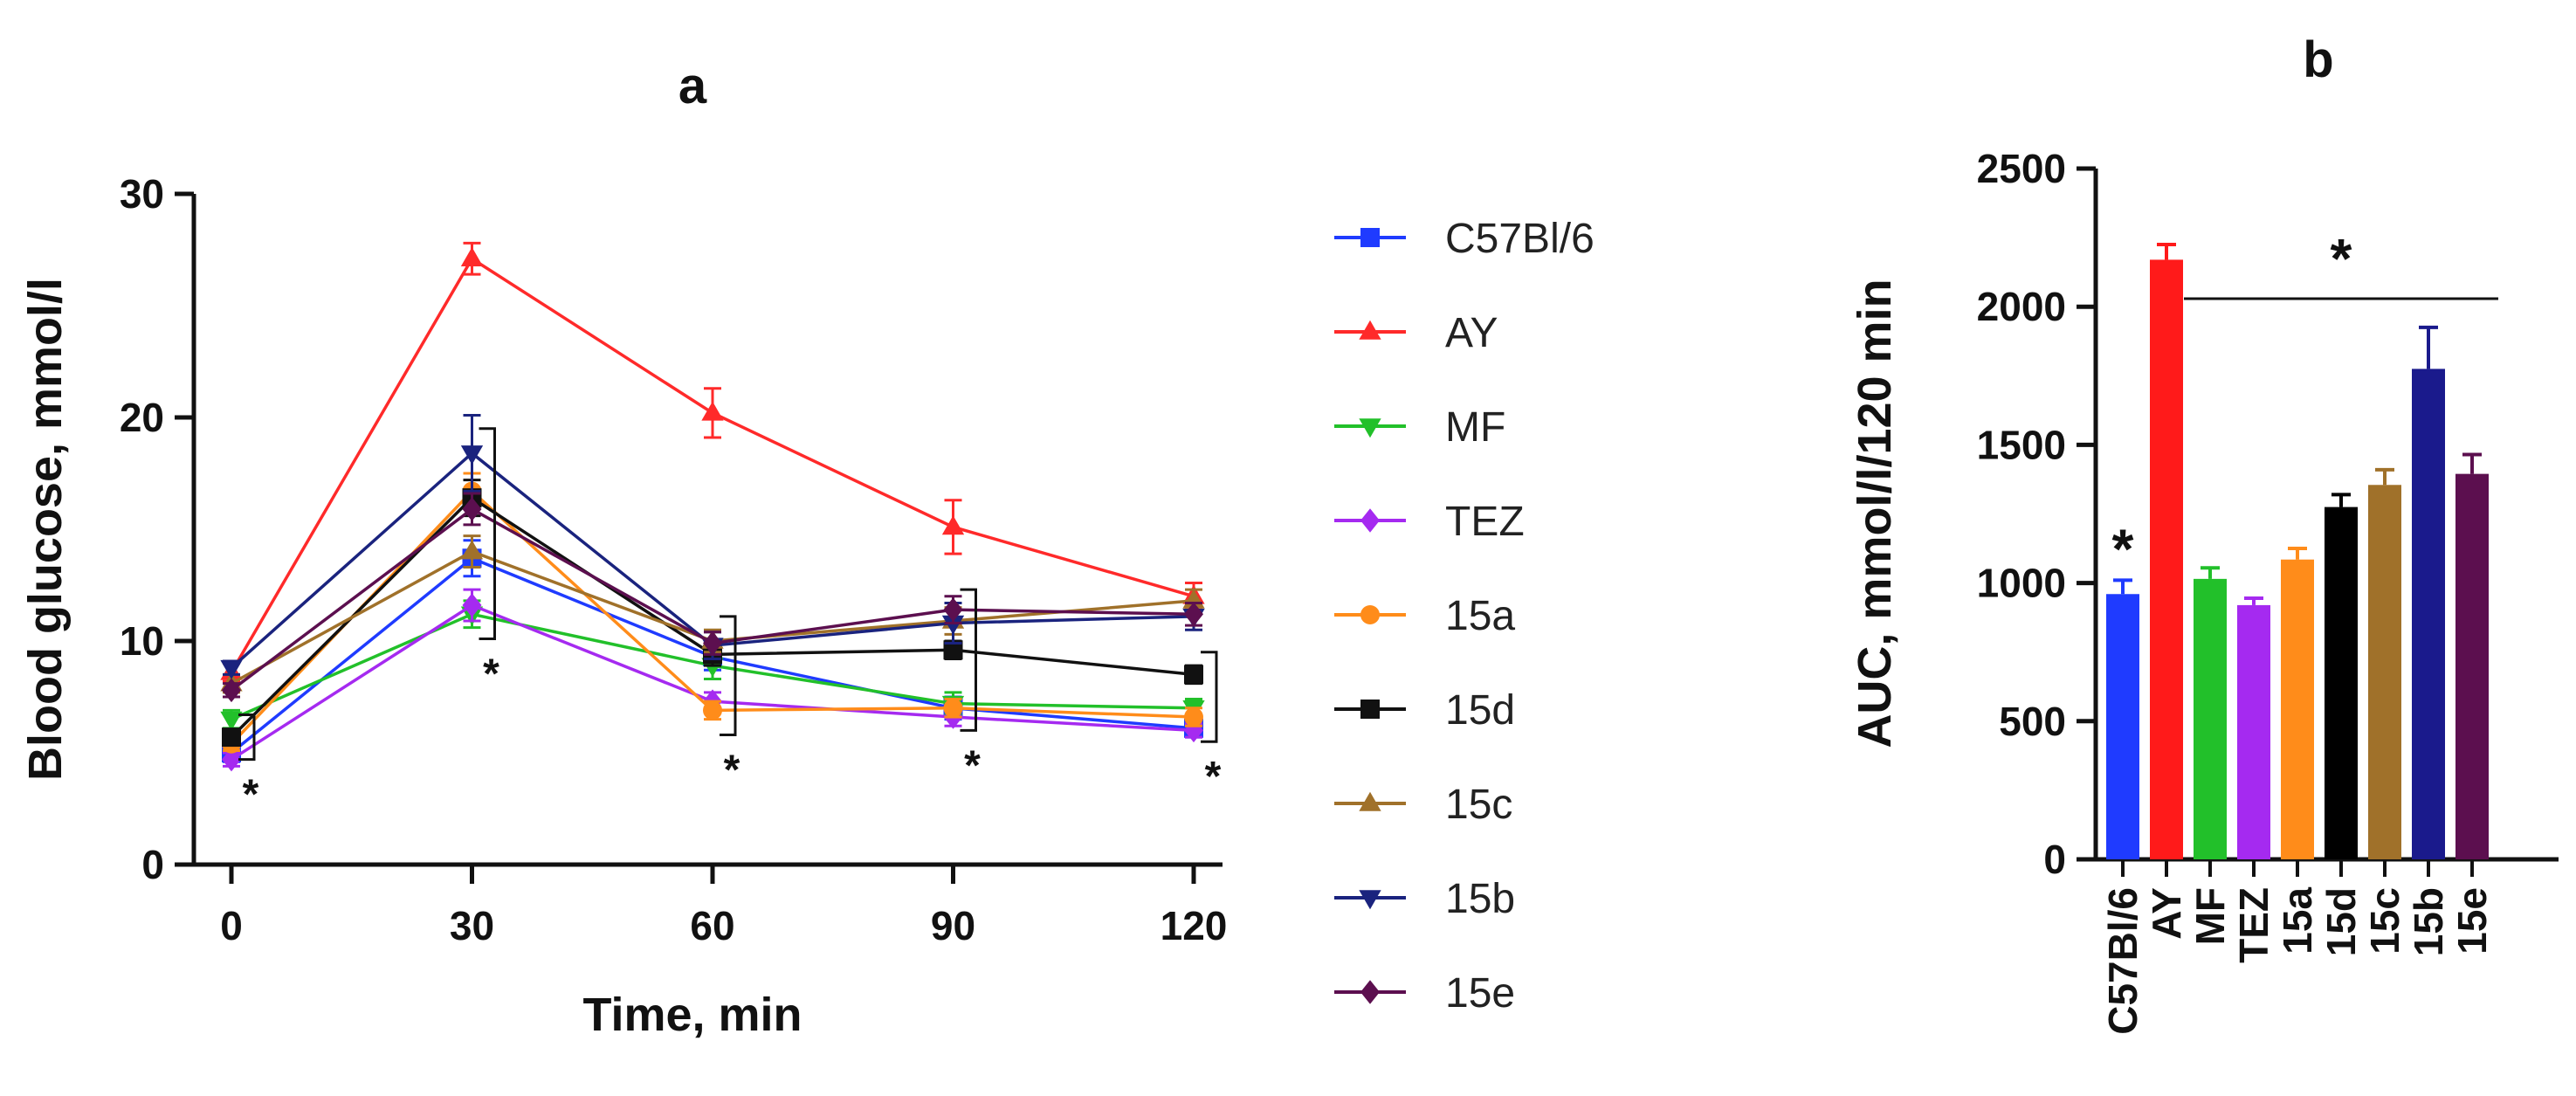 Image resolution: width=2576 pixels, height=1096 pixels. What do you see at coordinates (142, 194) in the screenshot?
I see `panel-a-y-tick-label: 30` at bounding box center [142, 194].